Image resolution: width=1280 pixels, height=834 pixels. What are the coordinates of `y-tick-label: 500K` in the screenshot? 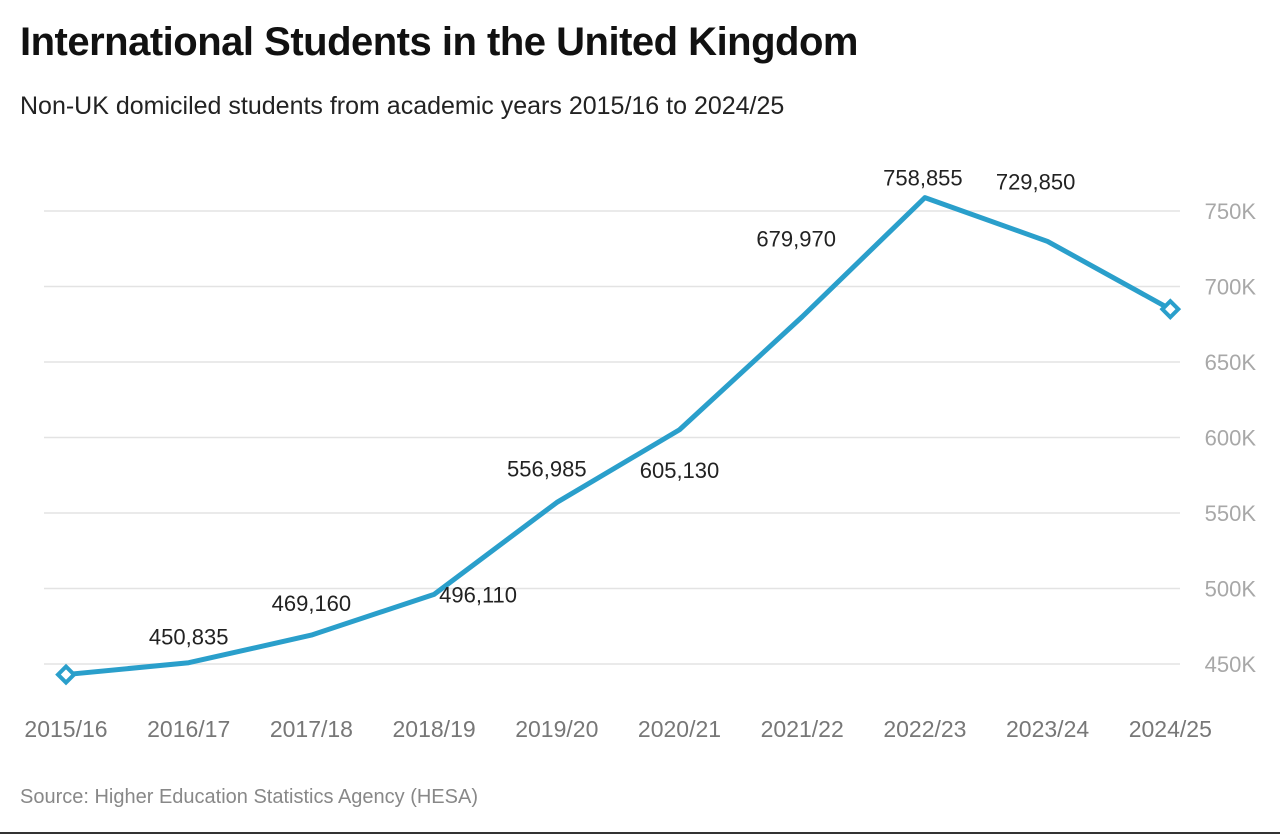 It's located at (1231, 589).